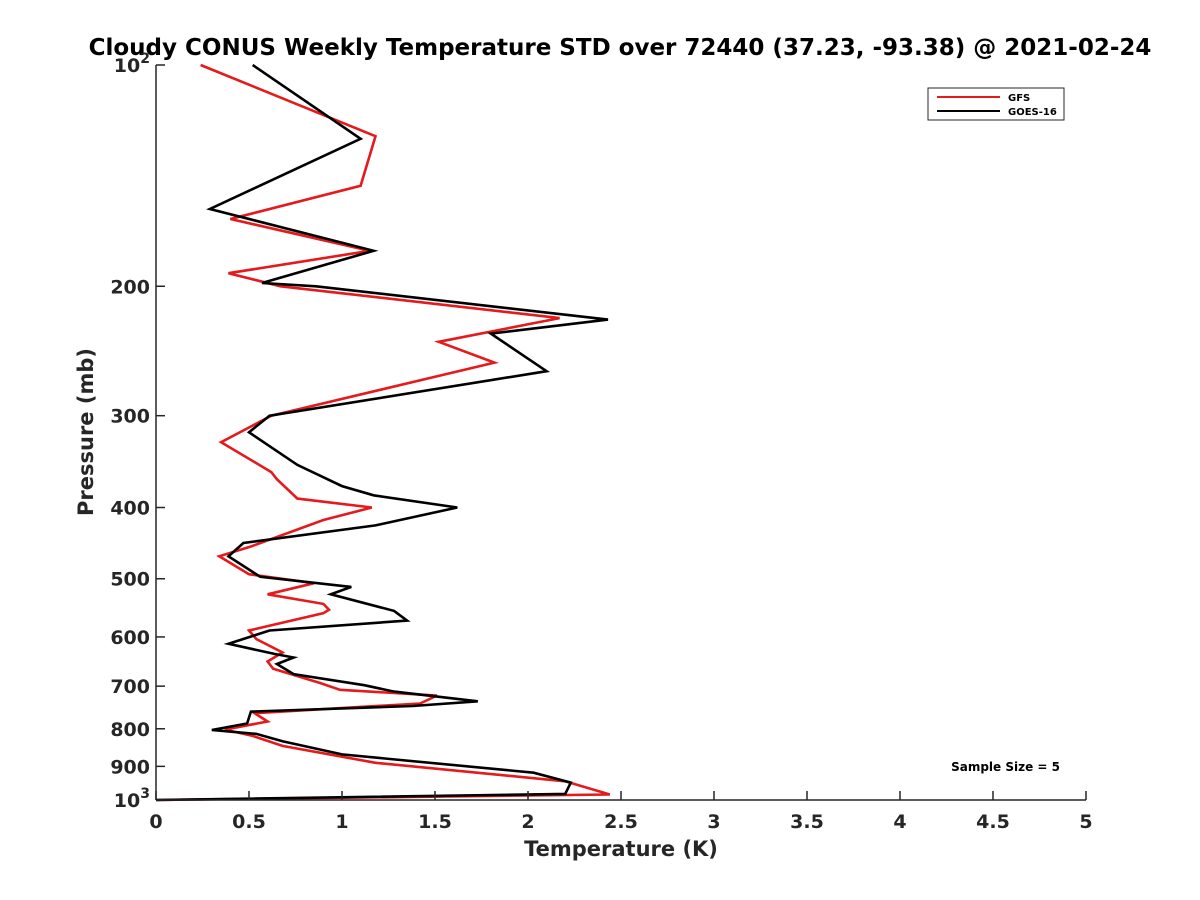  Describe the element at coordinates (1005, 767) in the screenshot. I see `sample-size-annotation: Sample Size = 5` at that location.